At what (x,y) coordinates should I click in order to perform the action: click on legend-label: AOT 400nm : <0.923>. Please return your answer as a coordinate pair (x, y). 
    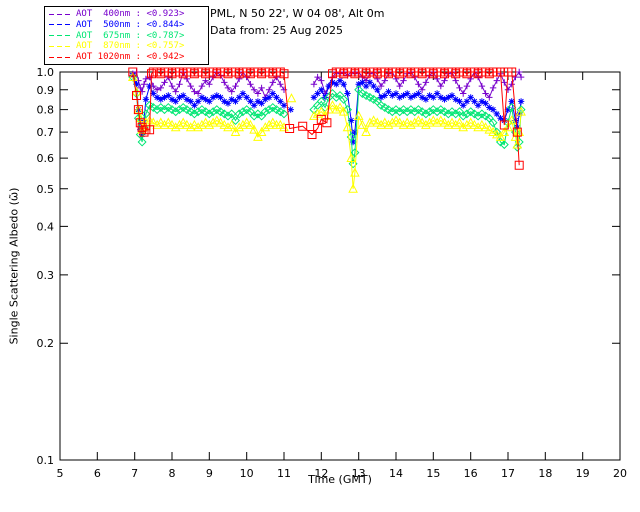
    Looking at the image, I should click on (130, 14).